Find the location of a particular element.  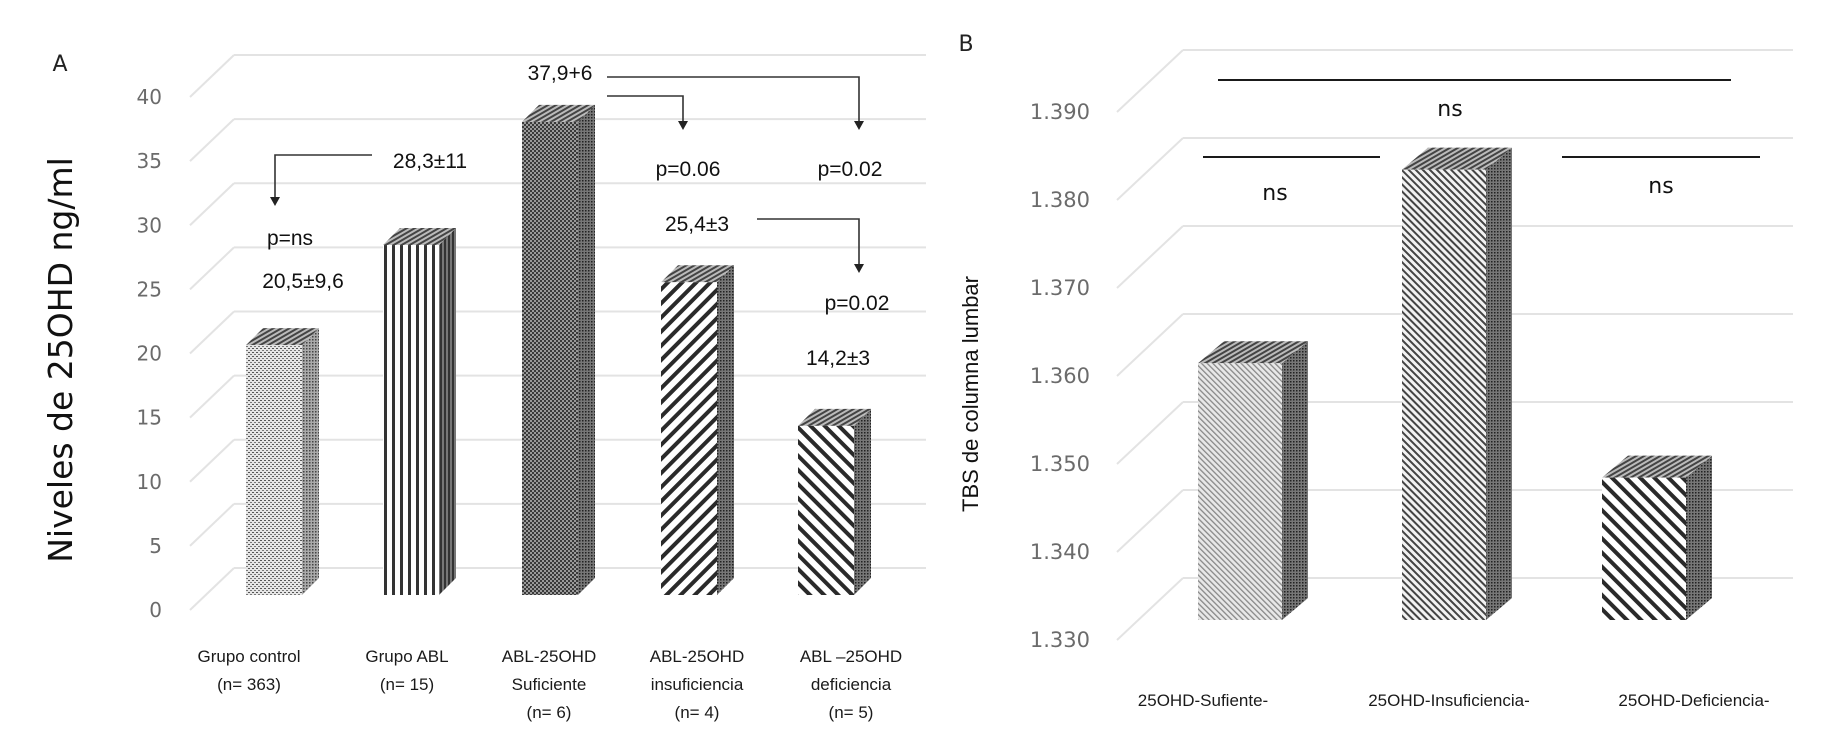

x-tick-label: 25OHD-Insuficiencia- is located at coordinates (1449, 700).